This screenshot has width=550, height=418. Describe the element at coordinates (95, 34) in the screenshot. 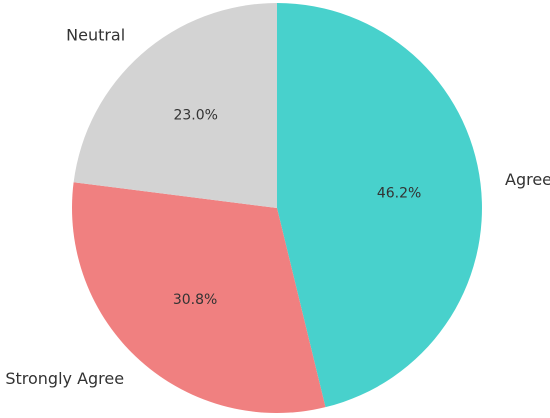

I see `slice-label-neutral: Neutral` at that location.